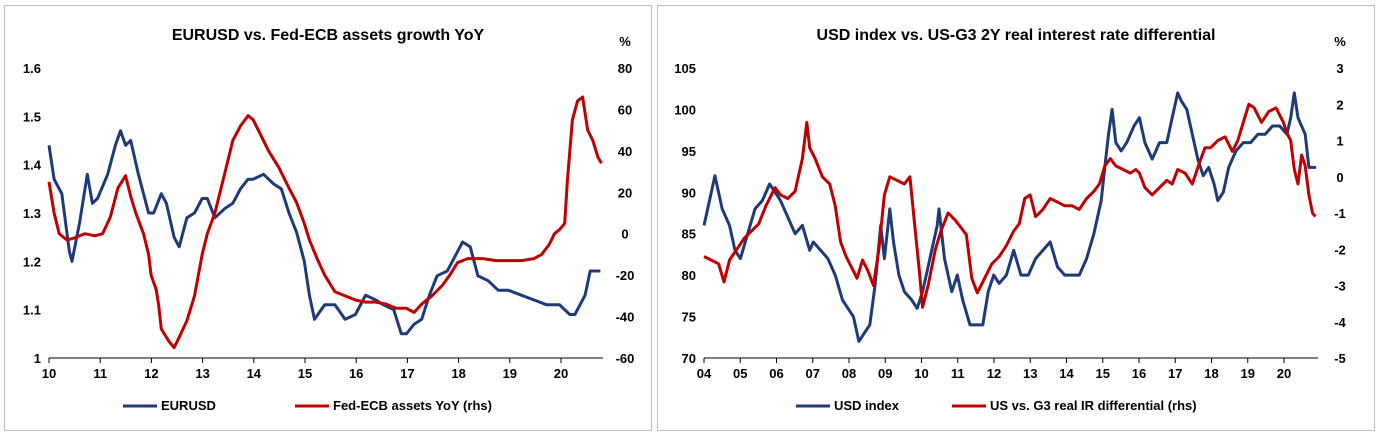 This screenshot has height=434, width=1378. I want to click on y-right-tick-label: -2, so click(1340, 249).